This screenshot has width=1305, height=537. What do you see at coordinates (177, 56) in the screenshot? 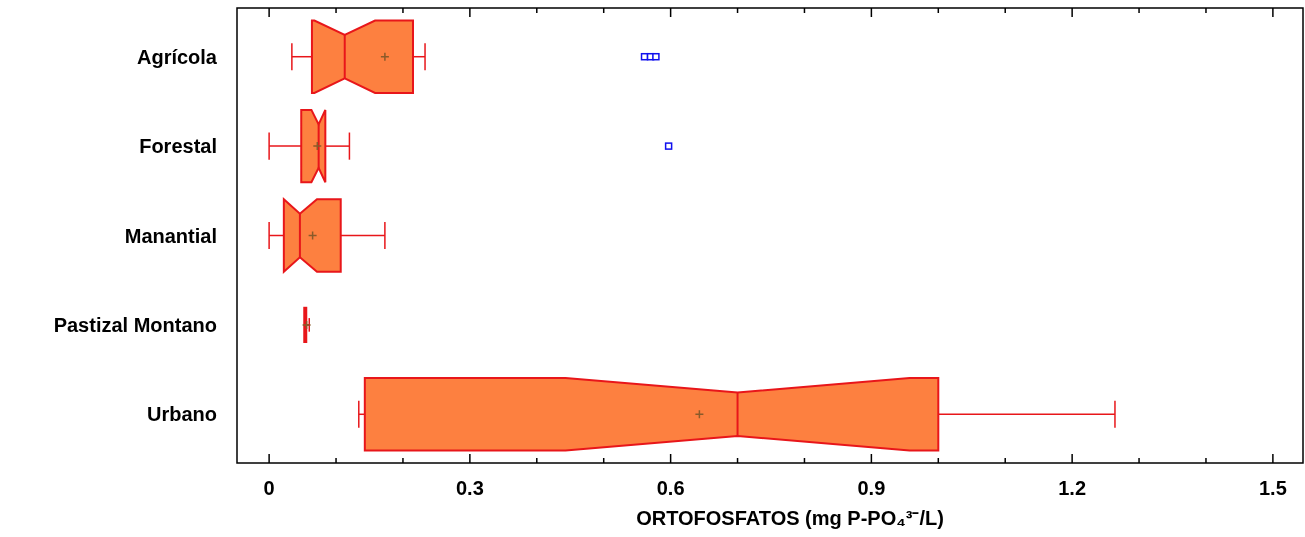
I see `y-tick-label: Agrícola` at bounding box center [177, 56].